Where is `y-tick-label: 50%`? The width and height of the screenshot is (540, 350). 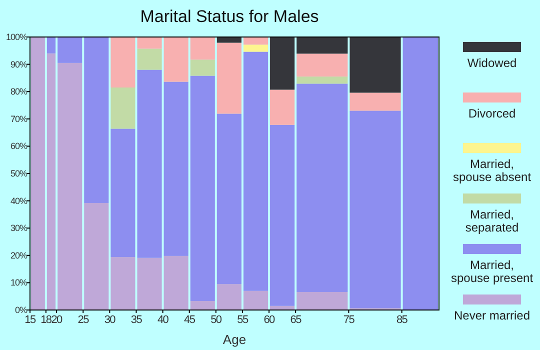 y-tick-label: 50% is located at coordinates (19, 173).